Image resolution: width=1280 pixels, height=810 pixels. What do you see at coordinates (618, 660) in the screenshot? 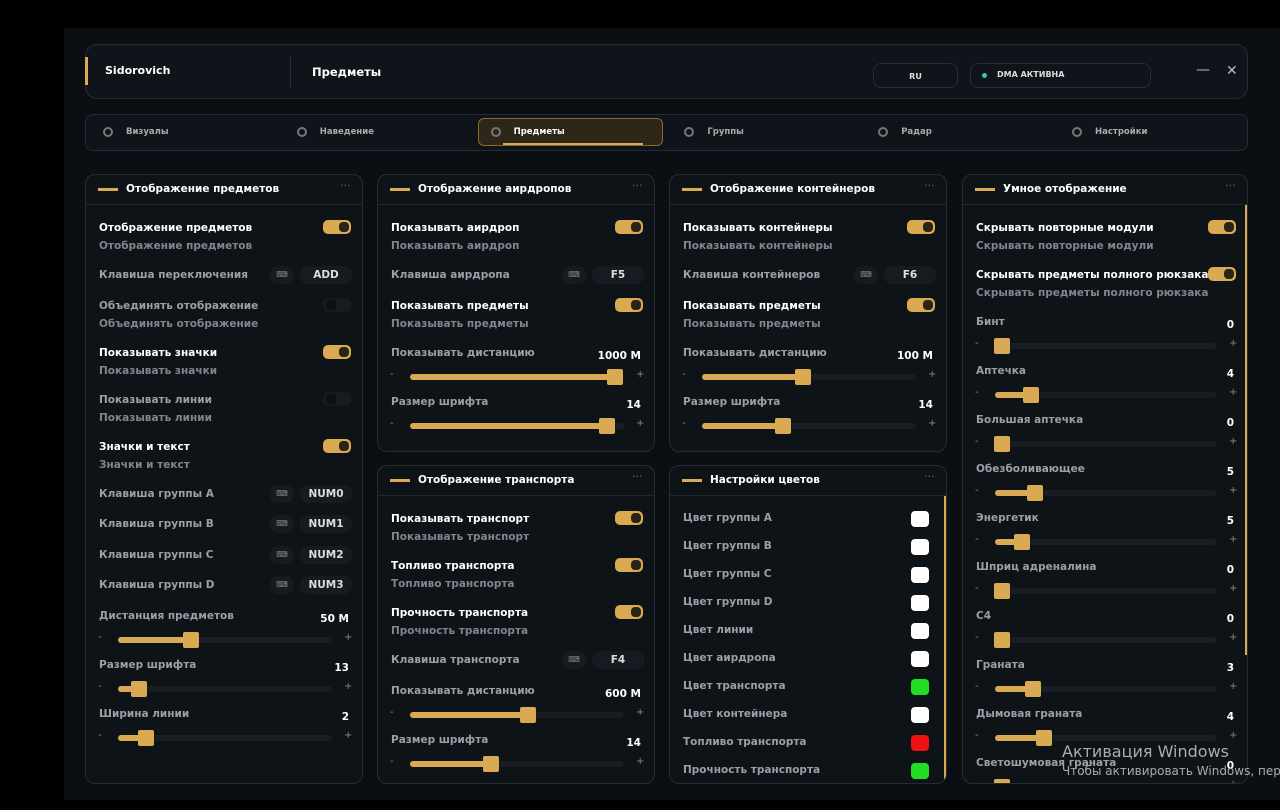
I see `key-button: F4` at bounding box center [618, 660].